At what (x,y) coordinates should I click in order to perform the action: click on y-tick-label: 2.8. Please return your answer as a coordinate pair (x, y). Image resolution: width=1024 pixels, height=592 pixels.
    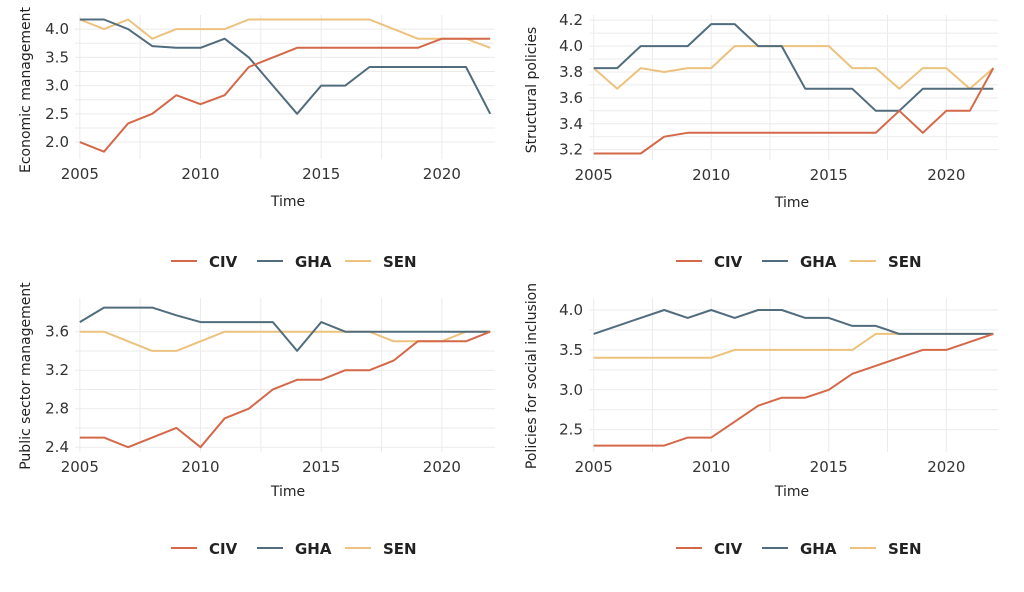
    Looking at the image, I should click on (57, 409).